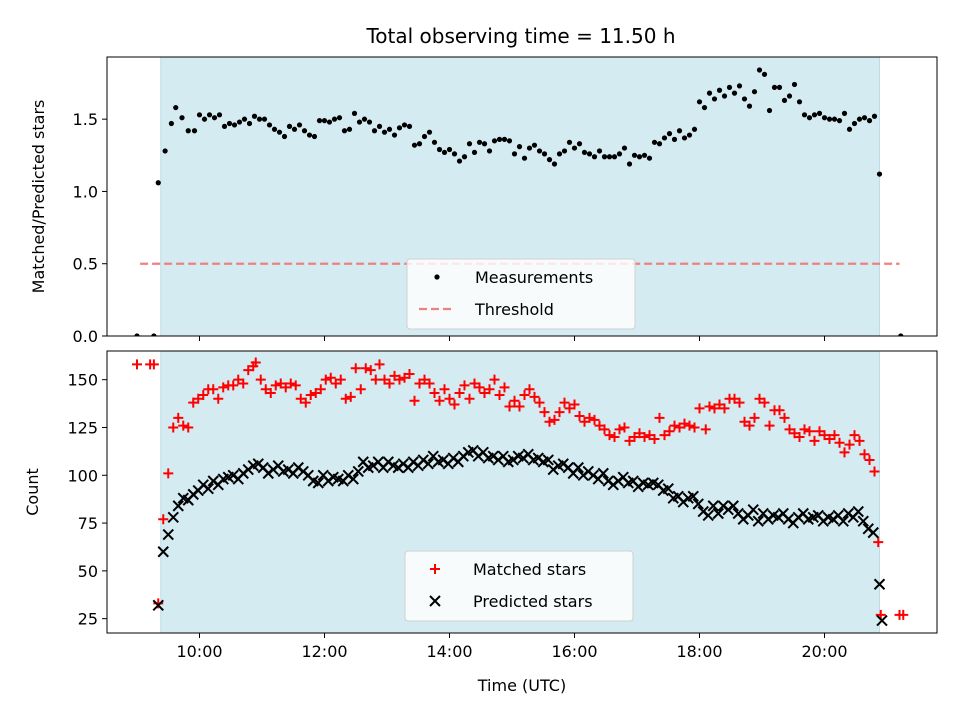 Image resolution: width=960 pixels, height=720 pixels. I want to click on y-tick-label: 25, so click(88, 619).